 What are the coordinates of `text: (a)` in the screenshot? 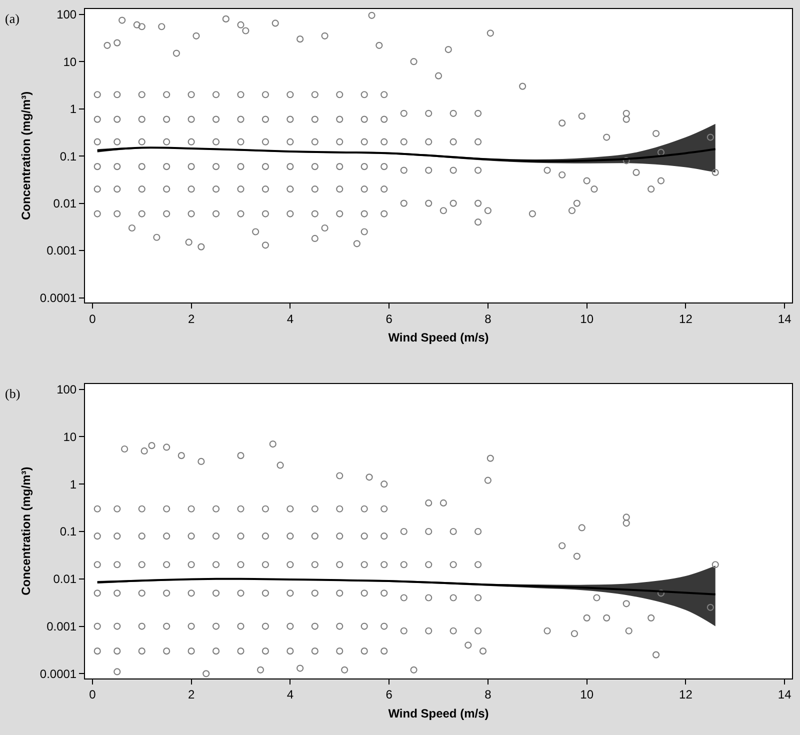 It's located at (12, 18).